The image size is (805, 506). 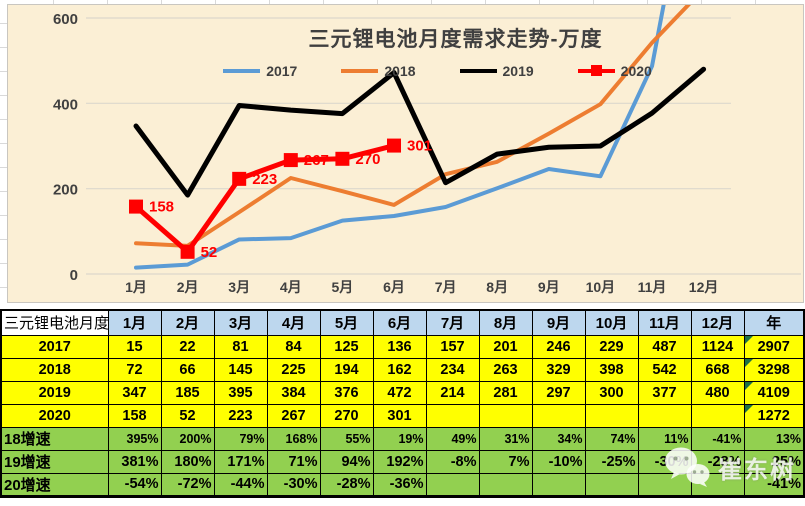 What do you see at coordinates (54, 346) in the screenshot?
I see `row-label-2017: 2017` at bounding box center [54, 346].